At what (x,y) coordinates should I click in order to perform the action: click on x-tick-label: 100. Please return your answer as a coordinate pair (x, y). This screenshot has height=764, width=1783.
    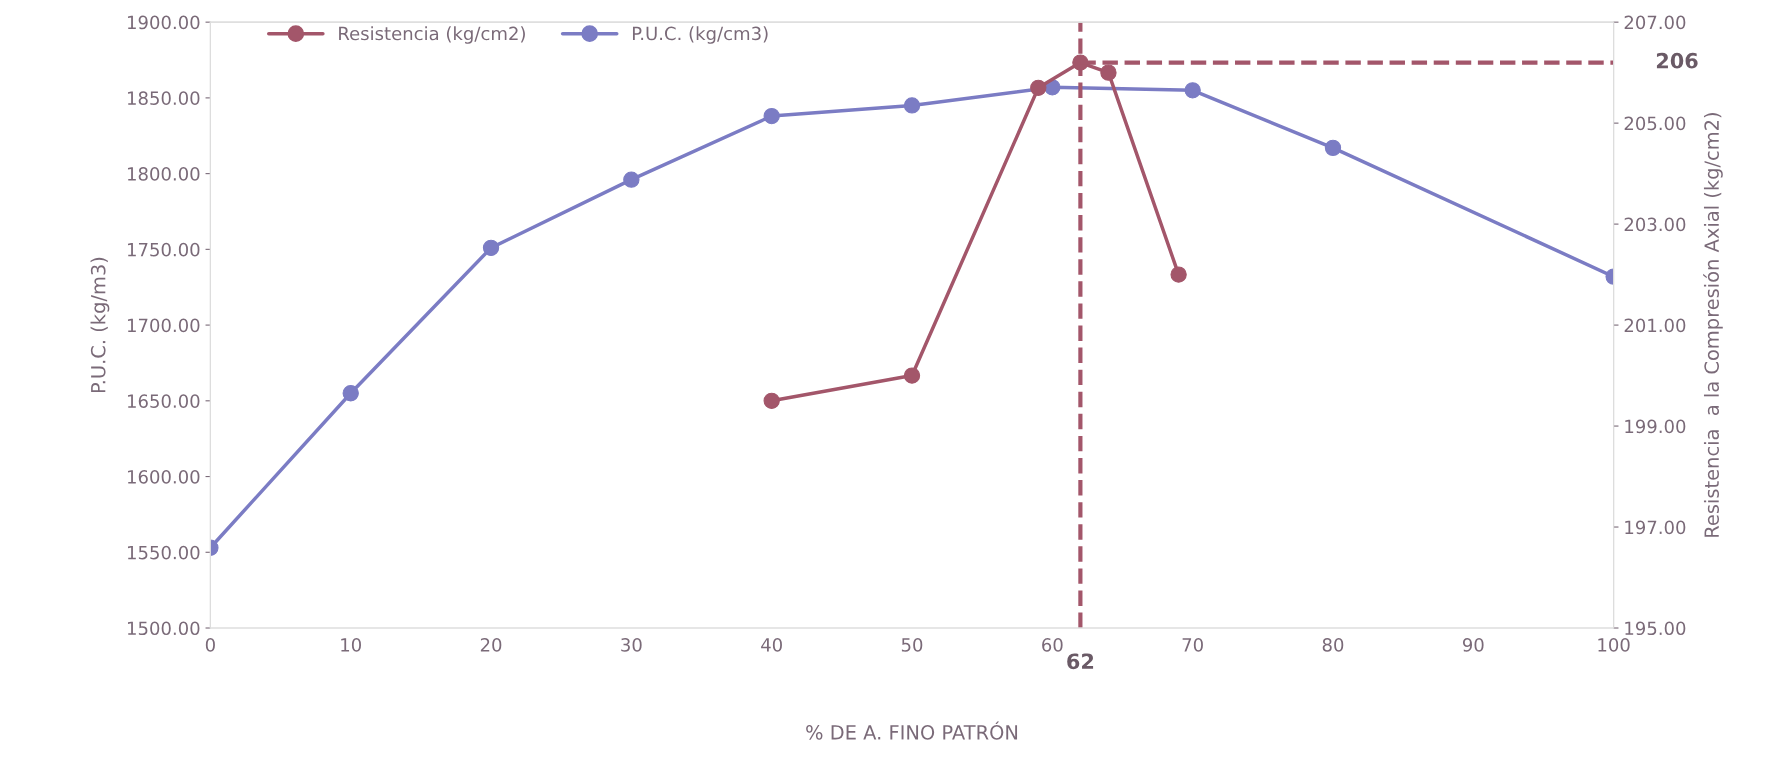
    Looking at the image, I should click on (1614, 645).